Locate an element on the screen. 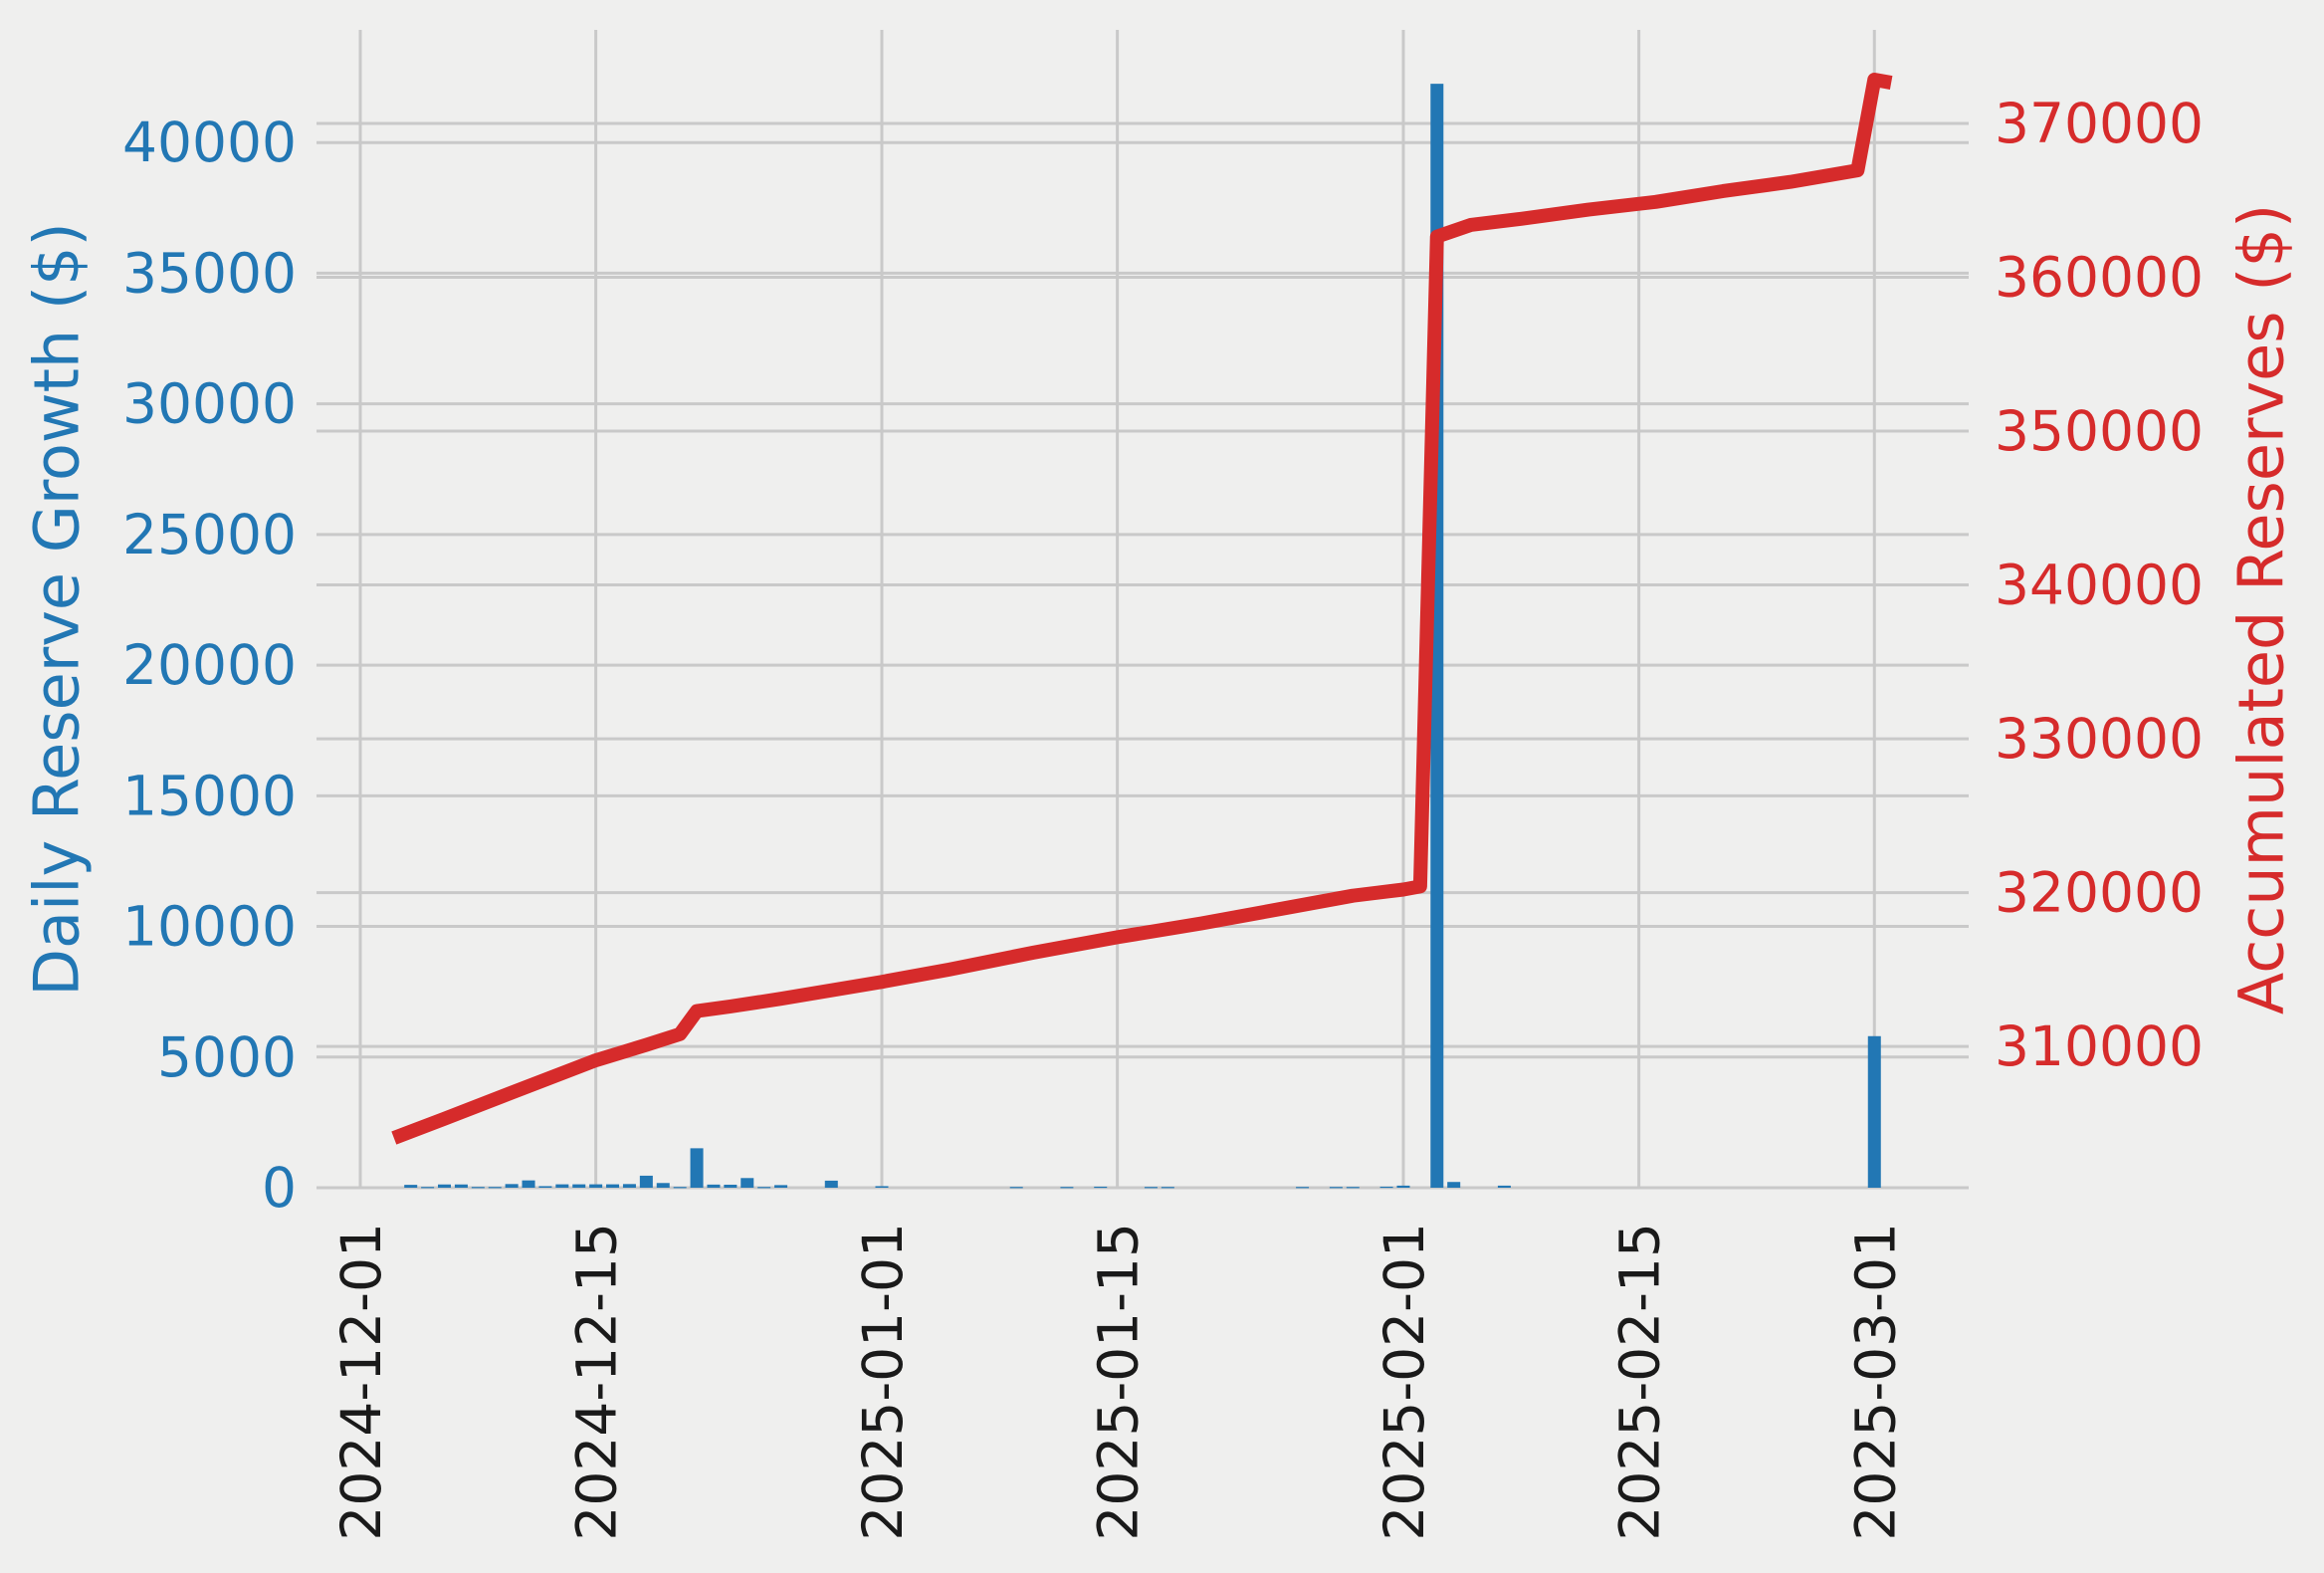 The image size is (2324, 1573). right-tick-label: 370000 is located at coordinates (2099, 123).